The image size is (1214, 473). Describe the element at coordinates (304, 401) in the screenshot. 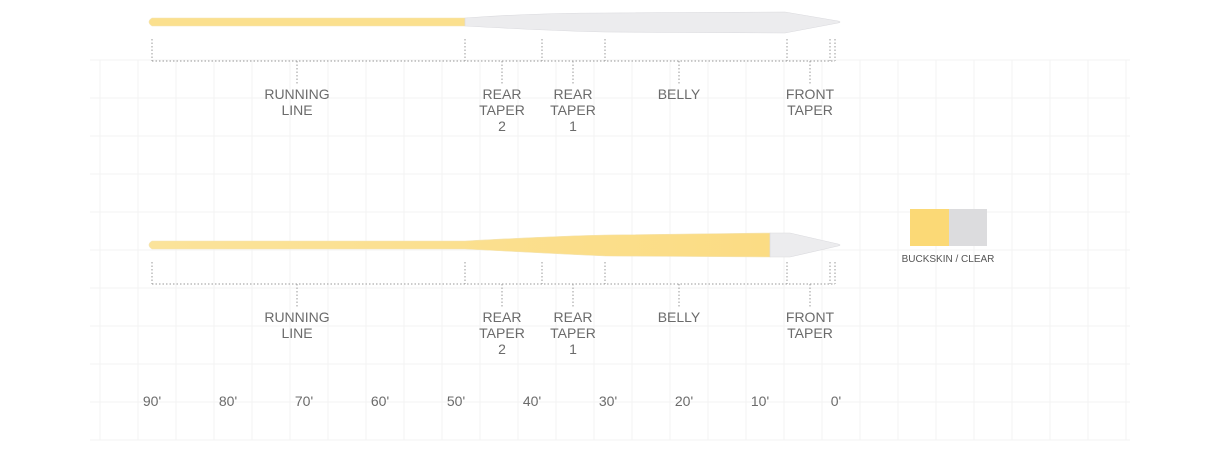

I see `axis-label: 70'` at that location.